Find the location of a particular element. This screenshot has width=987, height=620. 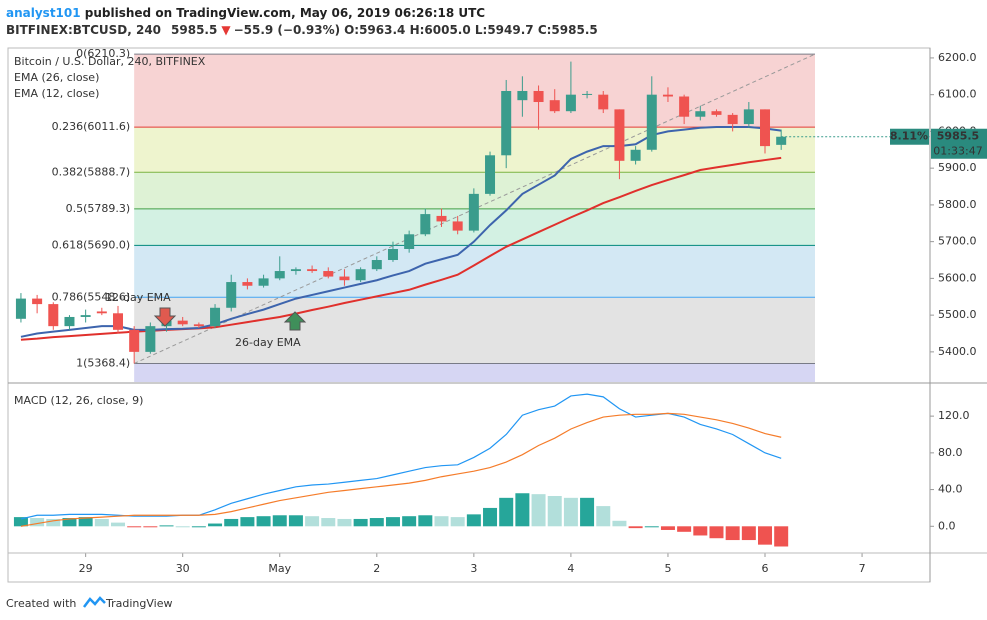

macd-line is located at coordinates (401, 469).